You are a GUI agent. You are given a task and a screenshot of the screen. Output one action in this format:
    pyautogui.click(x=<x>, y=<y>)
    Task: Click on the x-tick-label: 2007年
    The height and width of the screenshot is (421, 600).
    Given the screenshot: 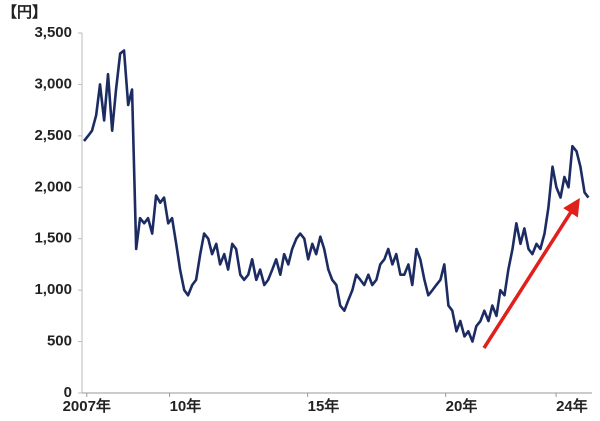 What is the action you would take?
    pyautogui.click(x=87, y=406)
    